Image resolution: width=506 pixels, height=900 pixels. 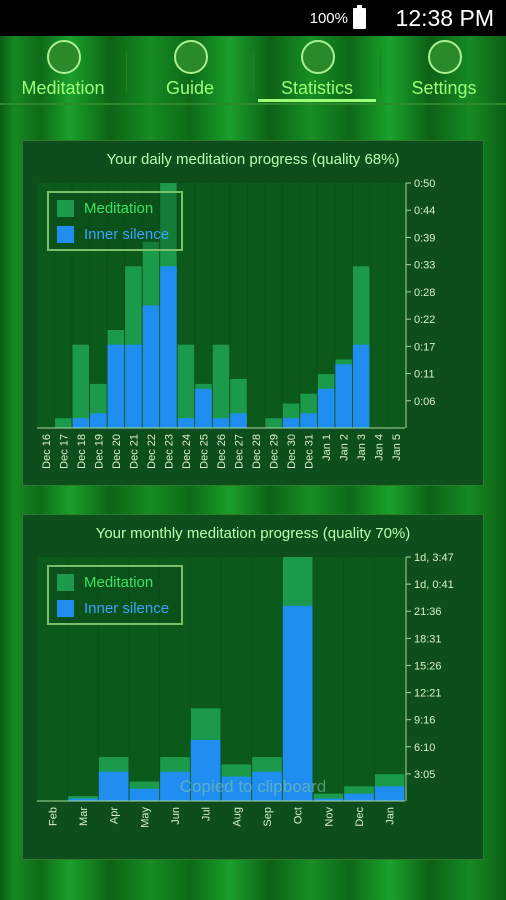 I want to click on x-tick-label: Dec 27, so click(x=240, y=451).